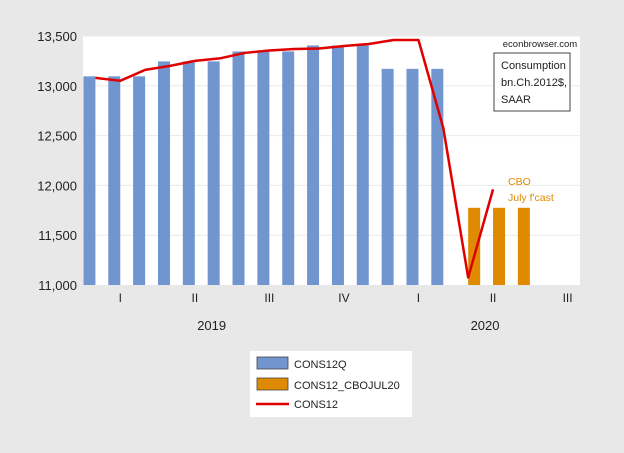 The height and width of the screenshot is (453, 624). What do you see at coordinates (57, 36) in the screenshot?
I see `y-tick-label: 13,500` at bounding box center [57, 36].